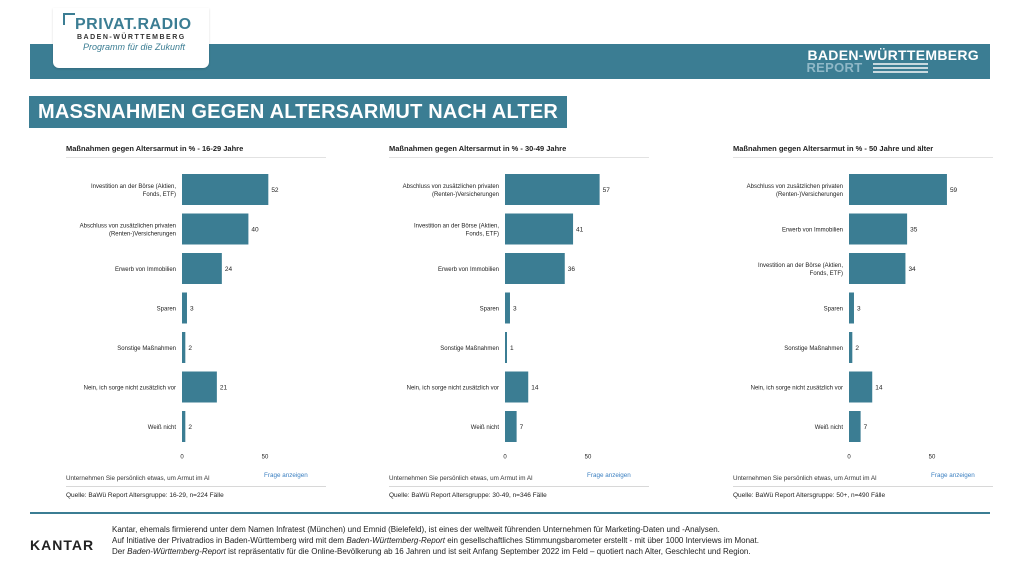  I want to click on category-label: Sonstige Maßnahmen, so click(469, 349).